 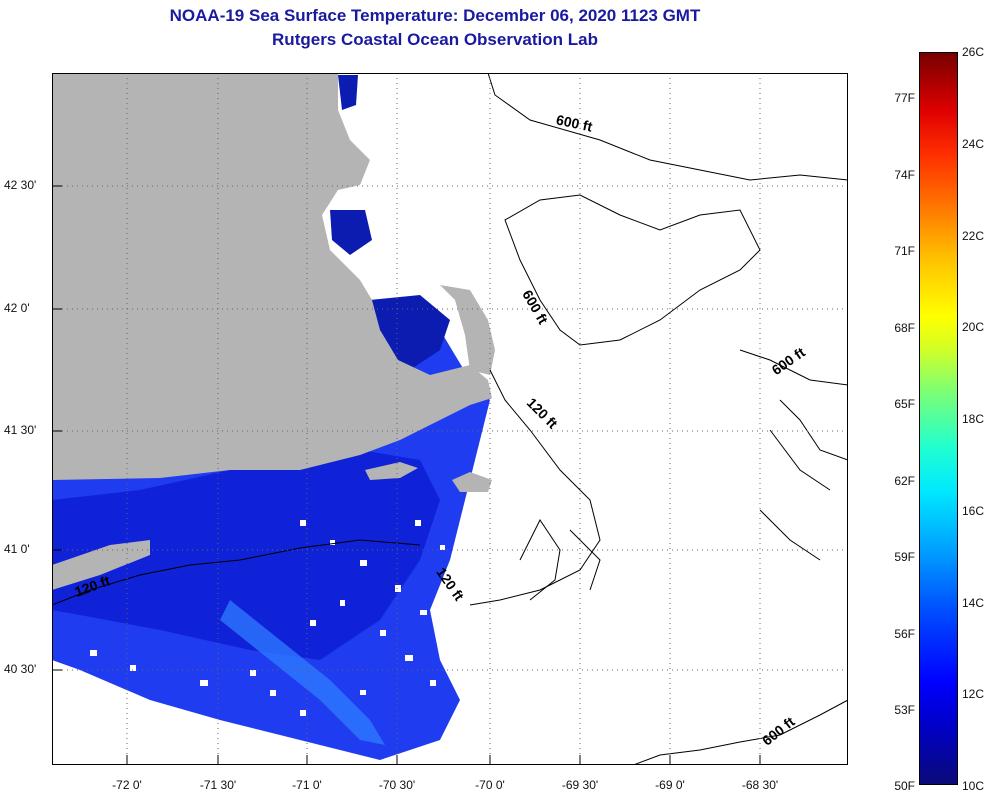 I want to click on sst-water-deep, so click(x=246, y=555).